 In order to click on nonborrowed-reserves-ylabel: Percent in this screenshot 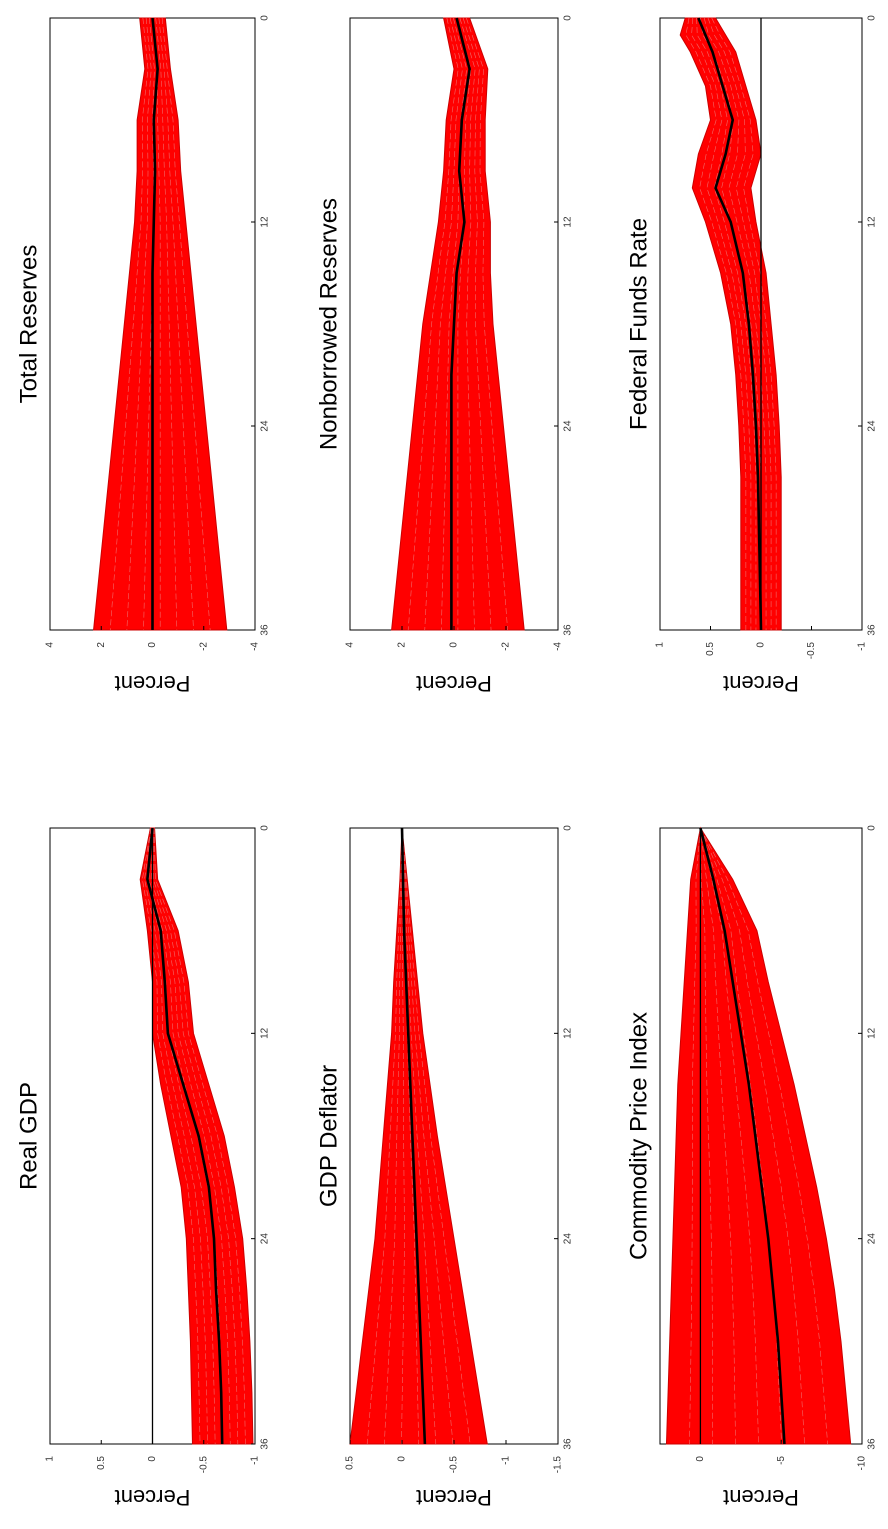, I will do `click(454, 683)`.